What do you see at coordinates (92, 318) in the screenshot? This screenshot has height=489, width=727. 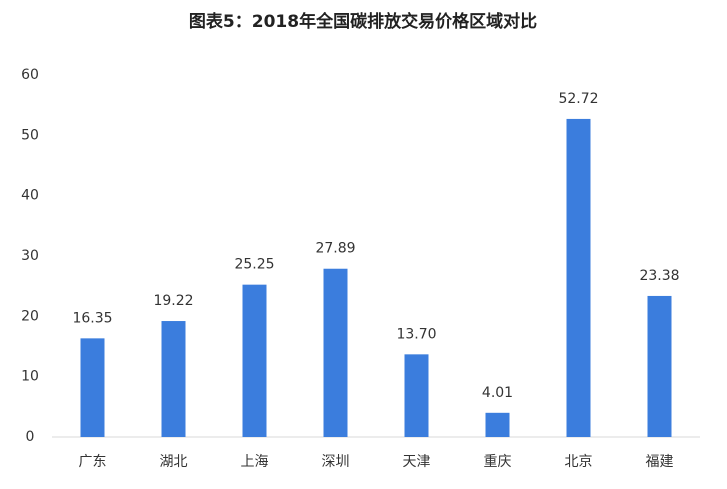 I see `data-label: 16.35` at bounding box center [92, 318].